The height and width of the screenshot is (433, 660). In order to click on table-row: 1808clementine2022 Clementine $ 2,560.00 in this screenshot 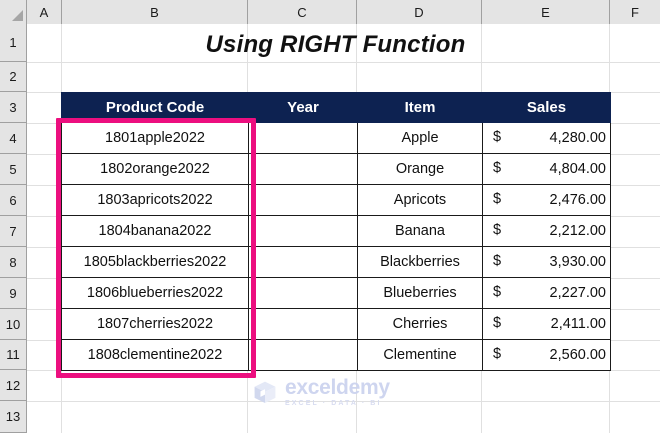, I will do `click(336, 355)`.